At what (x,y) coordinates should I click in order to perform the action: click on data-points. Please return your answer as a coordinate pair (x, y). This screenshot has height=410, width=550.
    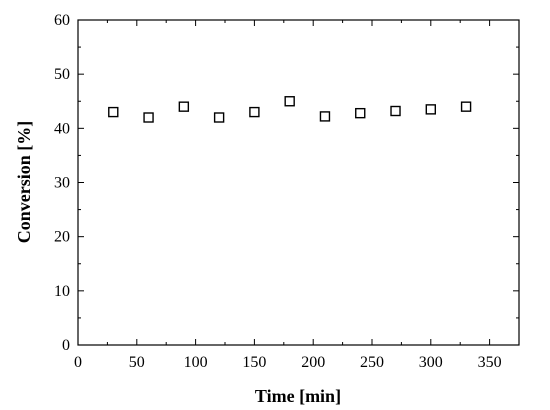
    Looking at the image, I should click on (290, 109).